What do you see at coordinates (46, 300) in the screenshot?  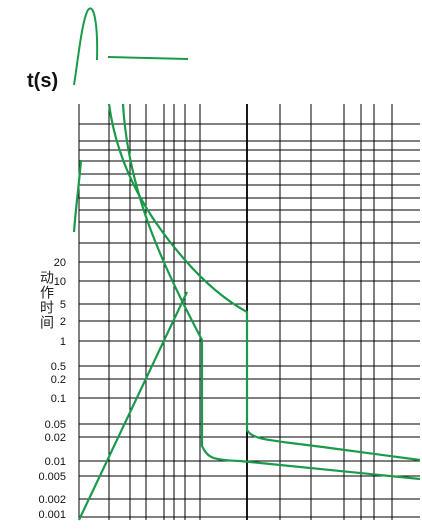 I see `y-axis-title: 动作时间` at bounding box center [46, 300].